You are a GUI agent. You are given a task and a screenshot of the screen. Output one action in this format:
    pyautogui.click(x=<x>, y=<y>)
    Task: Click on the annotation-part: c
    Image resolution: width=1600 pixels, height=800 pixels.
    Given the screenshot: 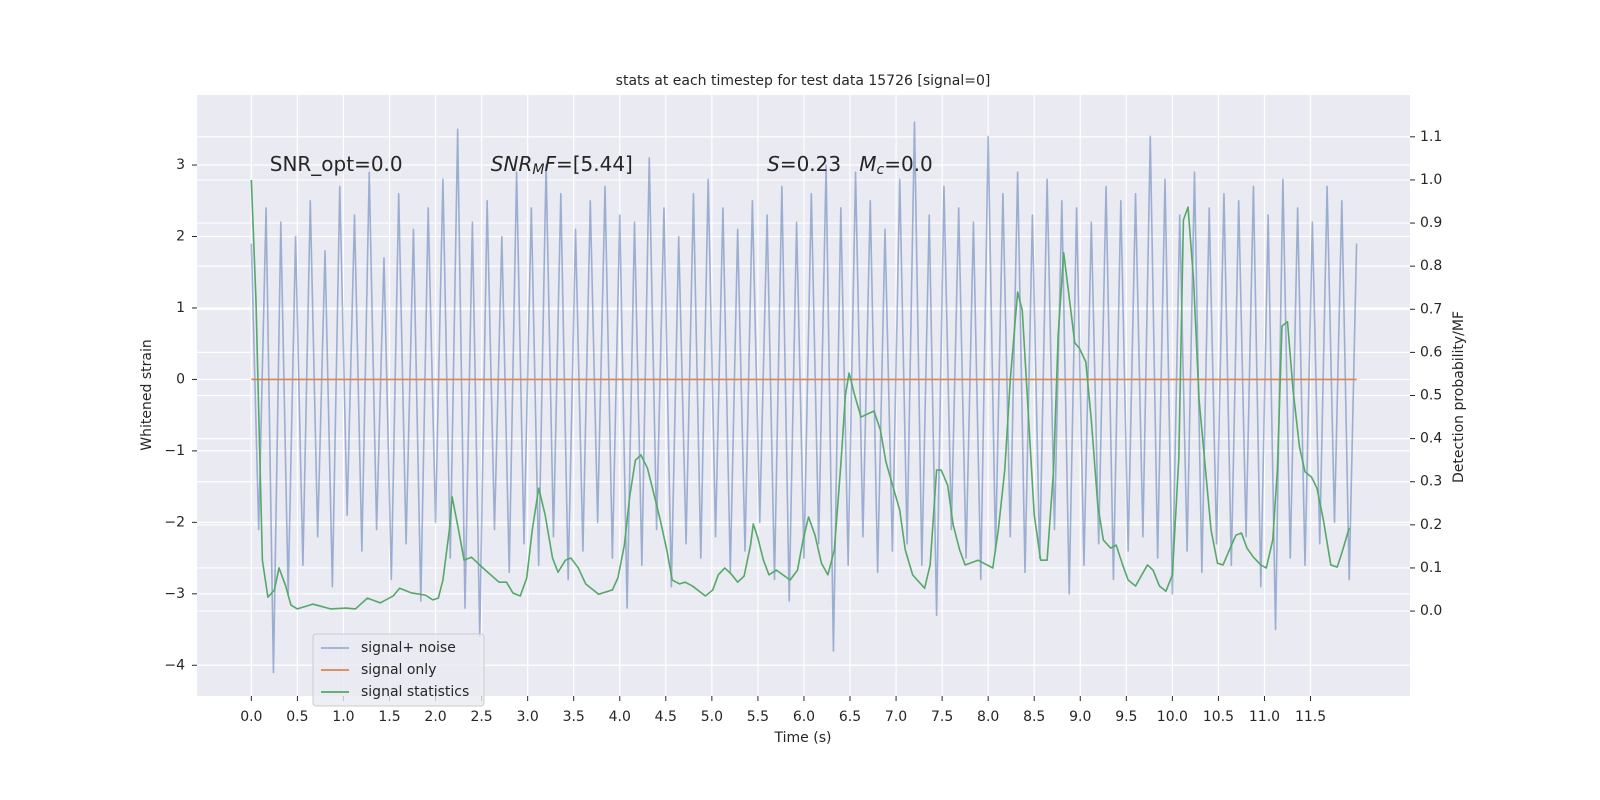 What is the action you would take?
    pyautogui.click(x=880, y=170)
    